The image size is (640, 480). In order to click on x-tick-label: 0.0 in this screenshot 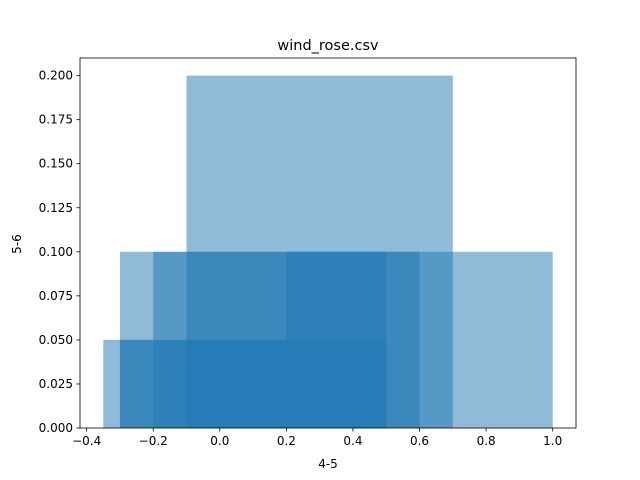, I will do `click(219, 441)`.